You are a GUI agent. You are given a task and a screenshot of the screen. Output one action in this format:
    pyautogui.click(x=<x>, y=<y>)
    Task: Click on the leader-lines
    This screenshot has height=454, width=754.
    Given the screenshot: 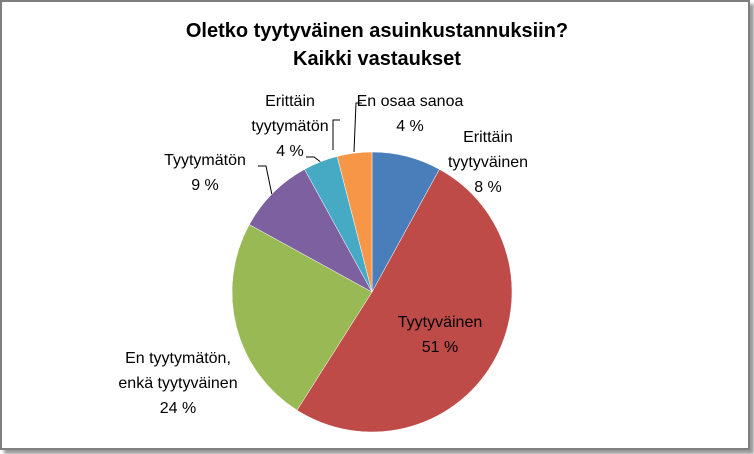 What is the action you would take?
    pyautogui.click(x=310, y=149)
    